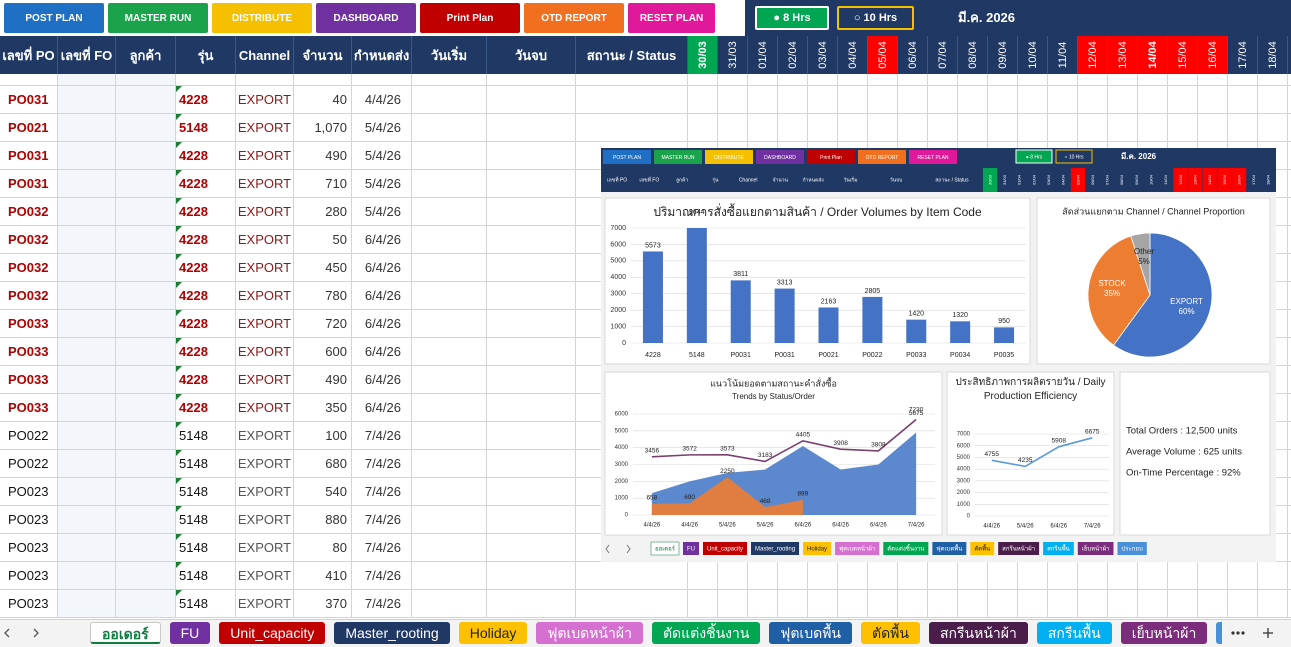 Image resolution: width=1291 pixels, height=647 pixels. Describe the element at coordinates (883, 55) in the screenshot. I see `date-header: 05/04` at that location.